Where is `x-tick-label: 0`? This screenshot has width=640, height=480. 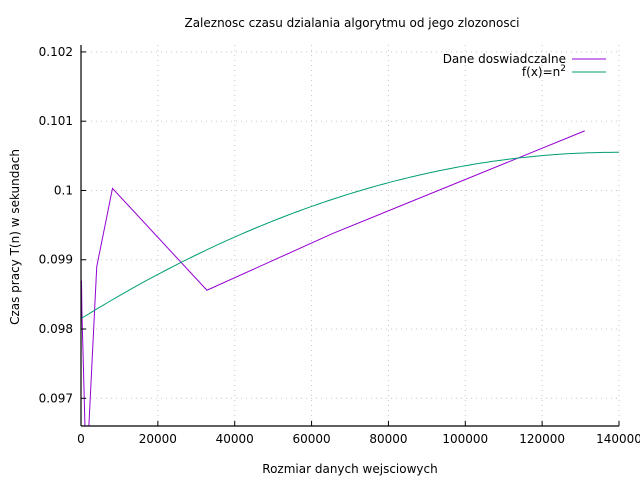
x-tick-label: 0 is located at coordinates (81, 439).